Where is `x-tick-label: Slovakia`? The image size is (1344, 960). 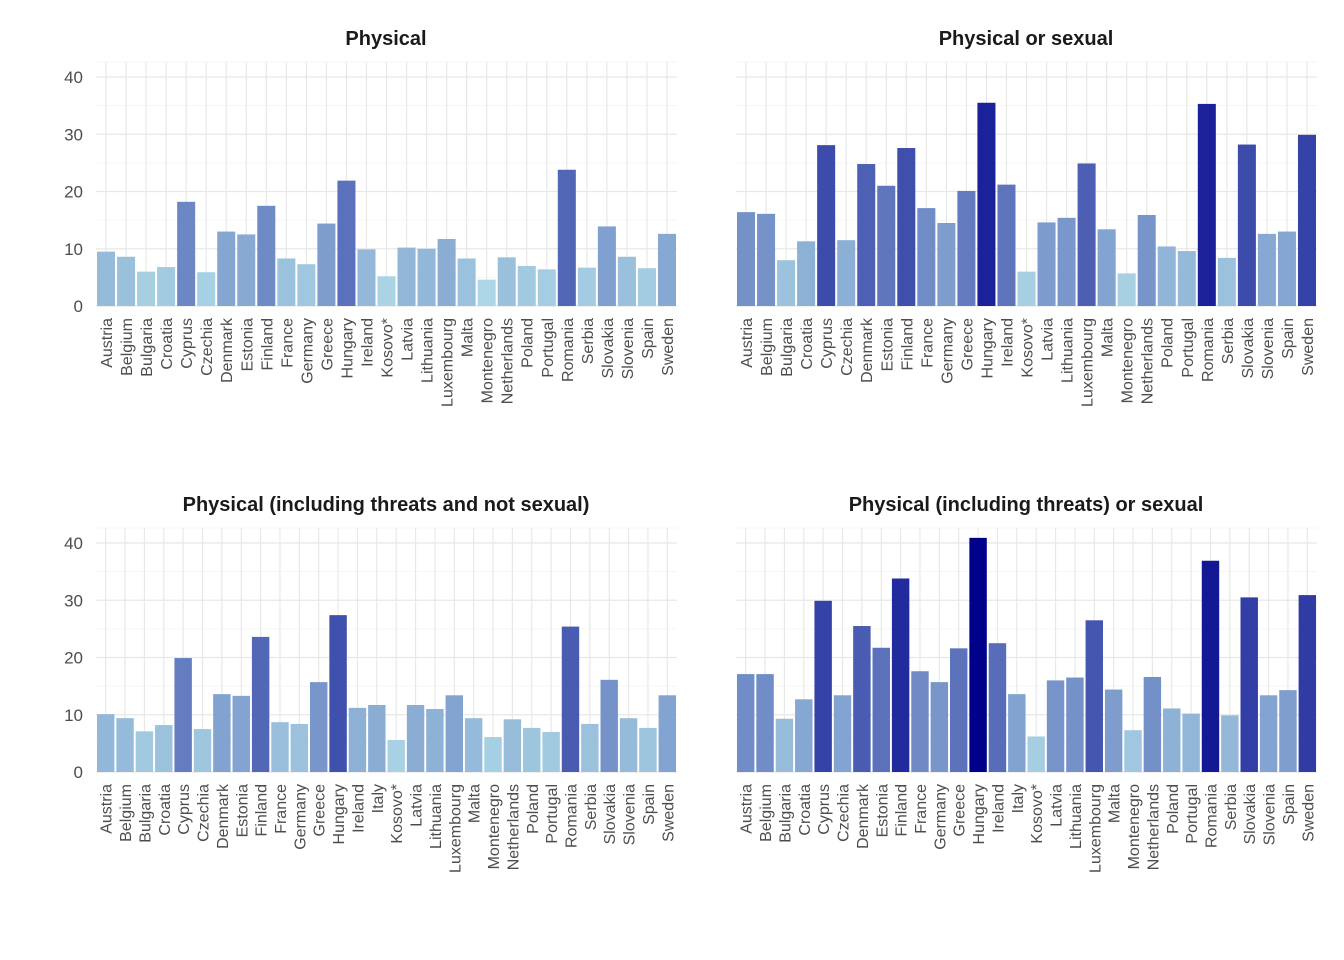
x-tick-label: Slovakia is located at coordinates (608, 348).